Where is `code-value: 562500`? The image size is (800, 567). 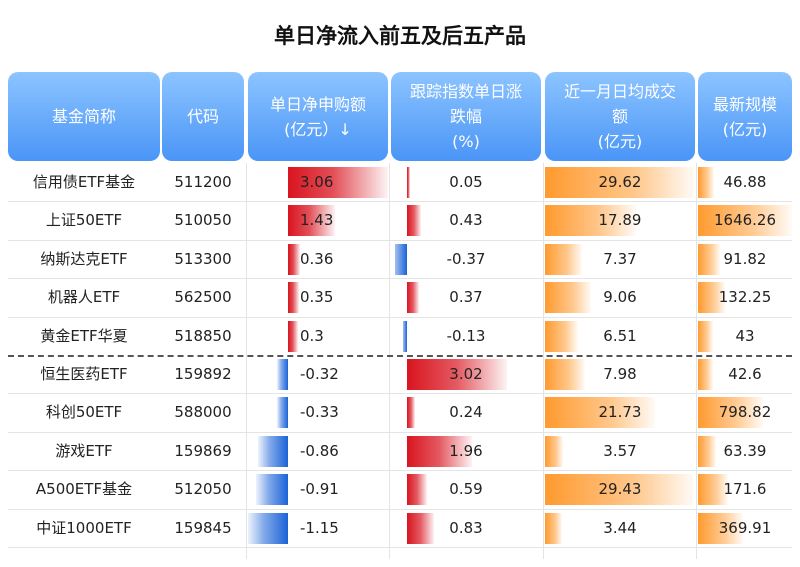
code-value: 562500 is located at coordinates (203, 297).